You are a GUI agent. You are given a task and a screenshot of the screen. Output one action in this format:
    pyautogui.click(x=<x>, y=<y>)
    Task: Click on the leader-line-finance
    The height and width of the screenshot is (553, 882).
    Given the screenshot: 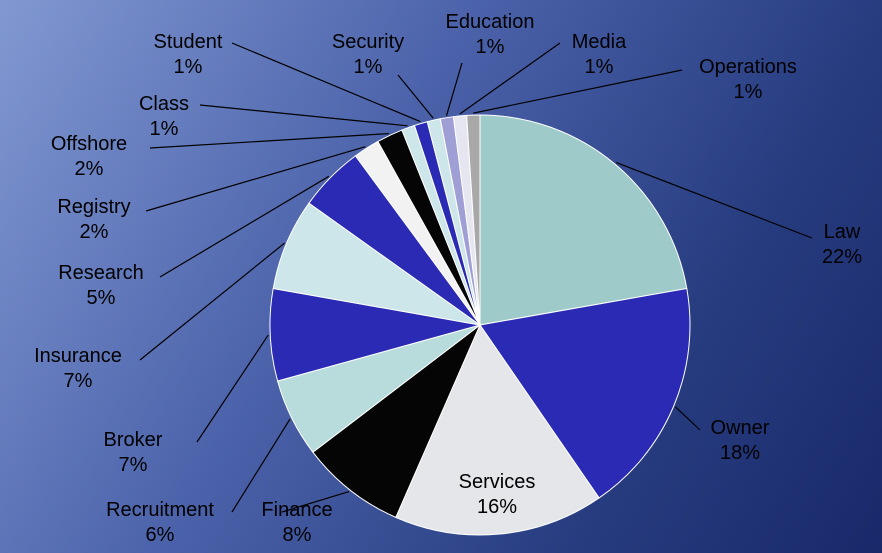 What is the action you would take?
    pyautogui.click(x=315, y=502)
    